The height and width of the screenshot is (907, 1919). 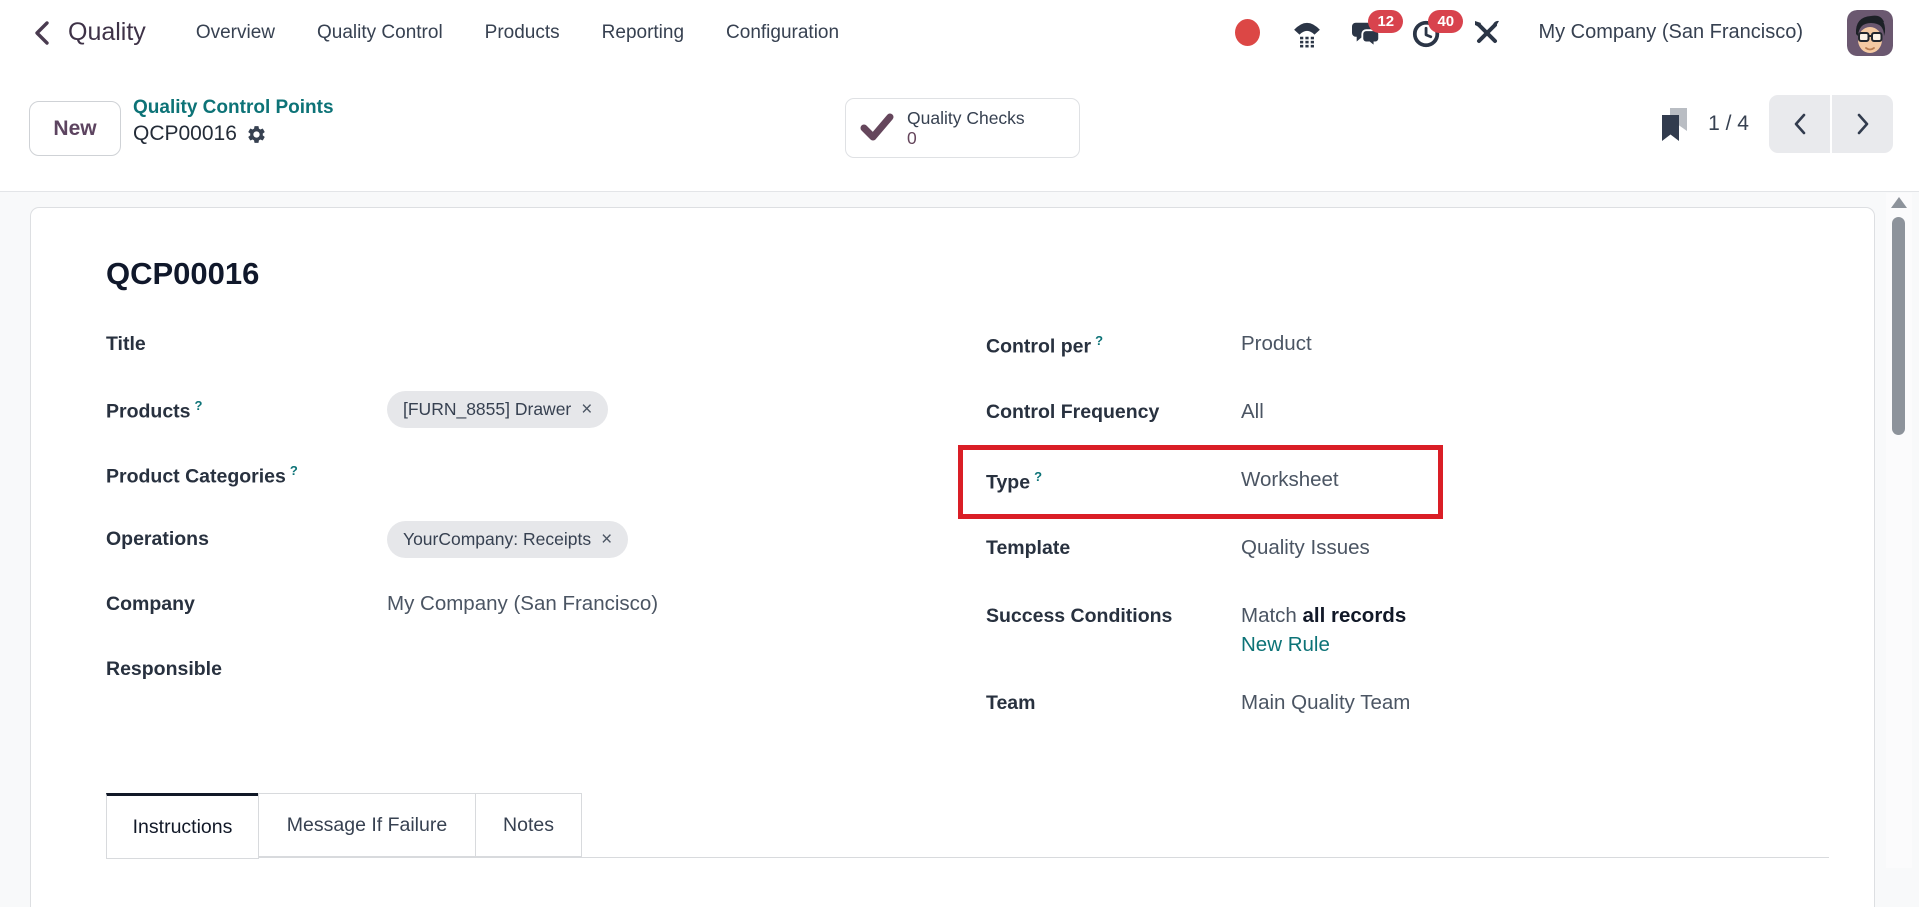 What do you see at coordinates (783, 32) in the screenshot?
I see `menu-configuration: Configuration` at bounding box center [783, 32].